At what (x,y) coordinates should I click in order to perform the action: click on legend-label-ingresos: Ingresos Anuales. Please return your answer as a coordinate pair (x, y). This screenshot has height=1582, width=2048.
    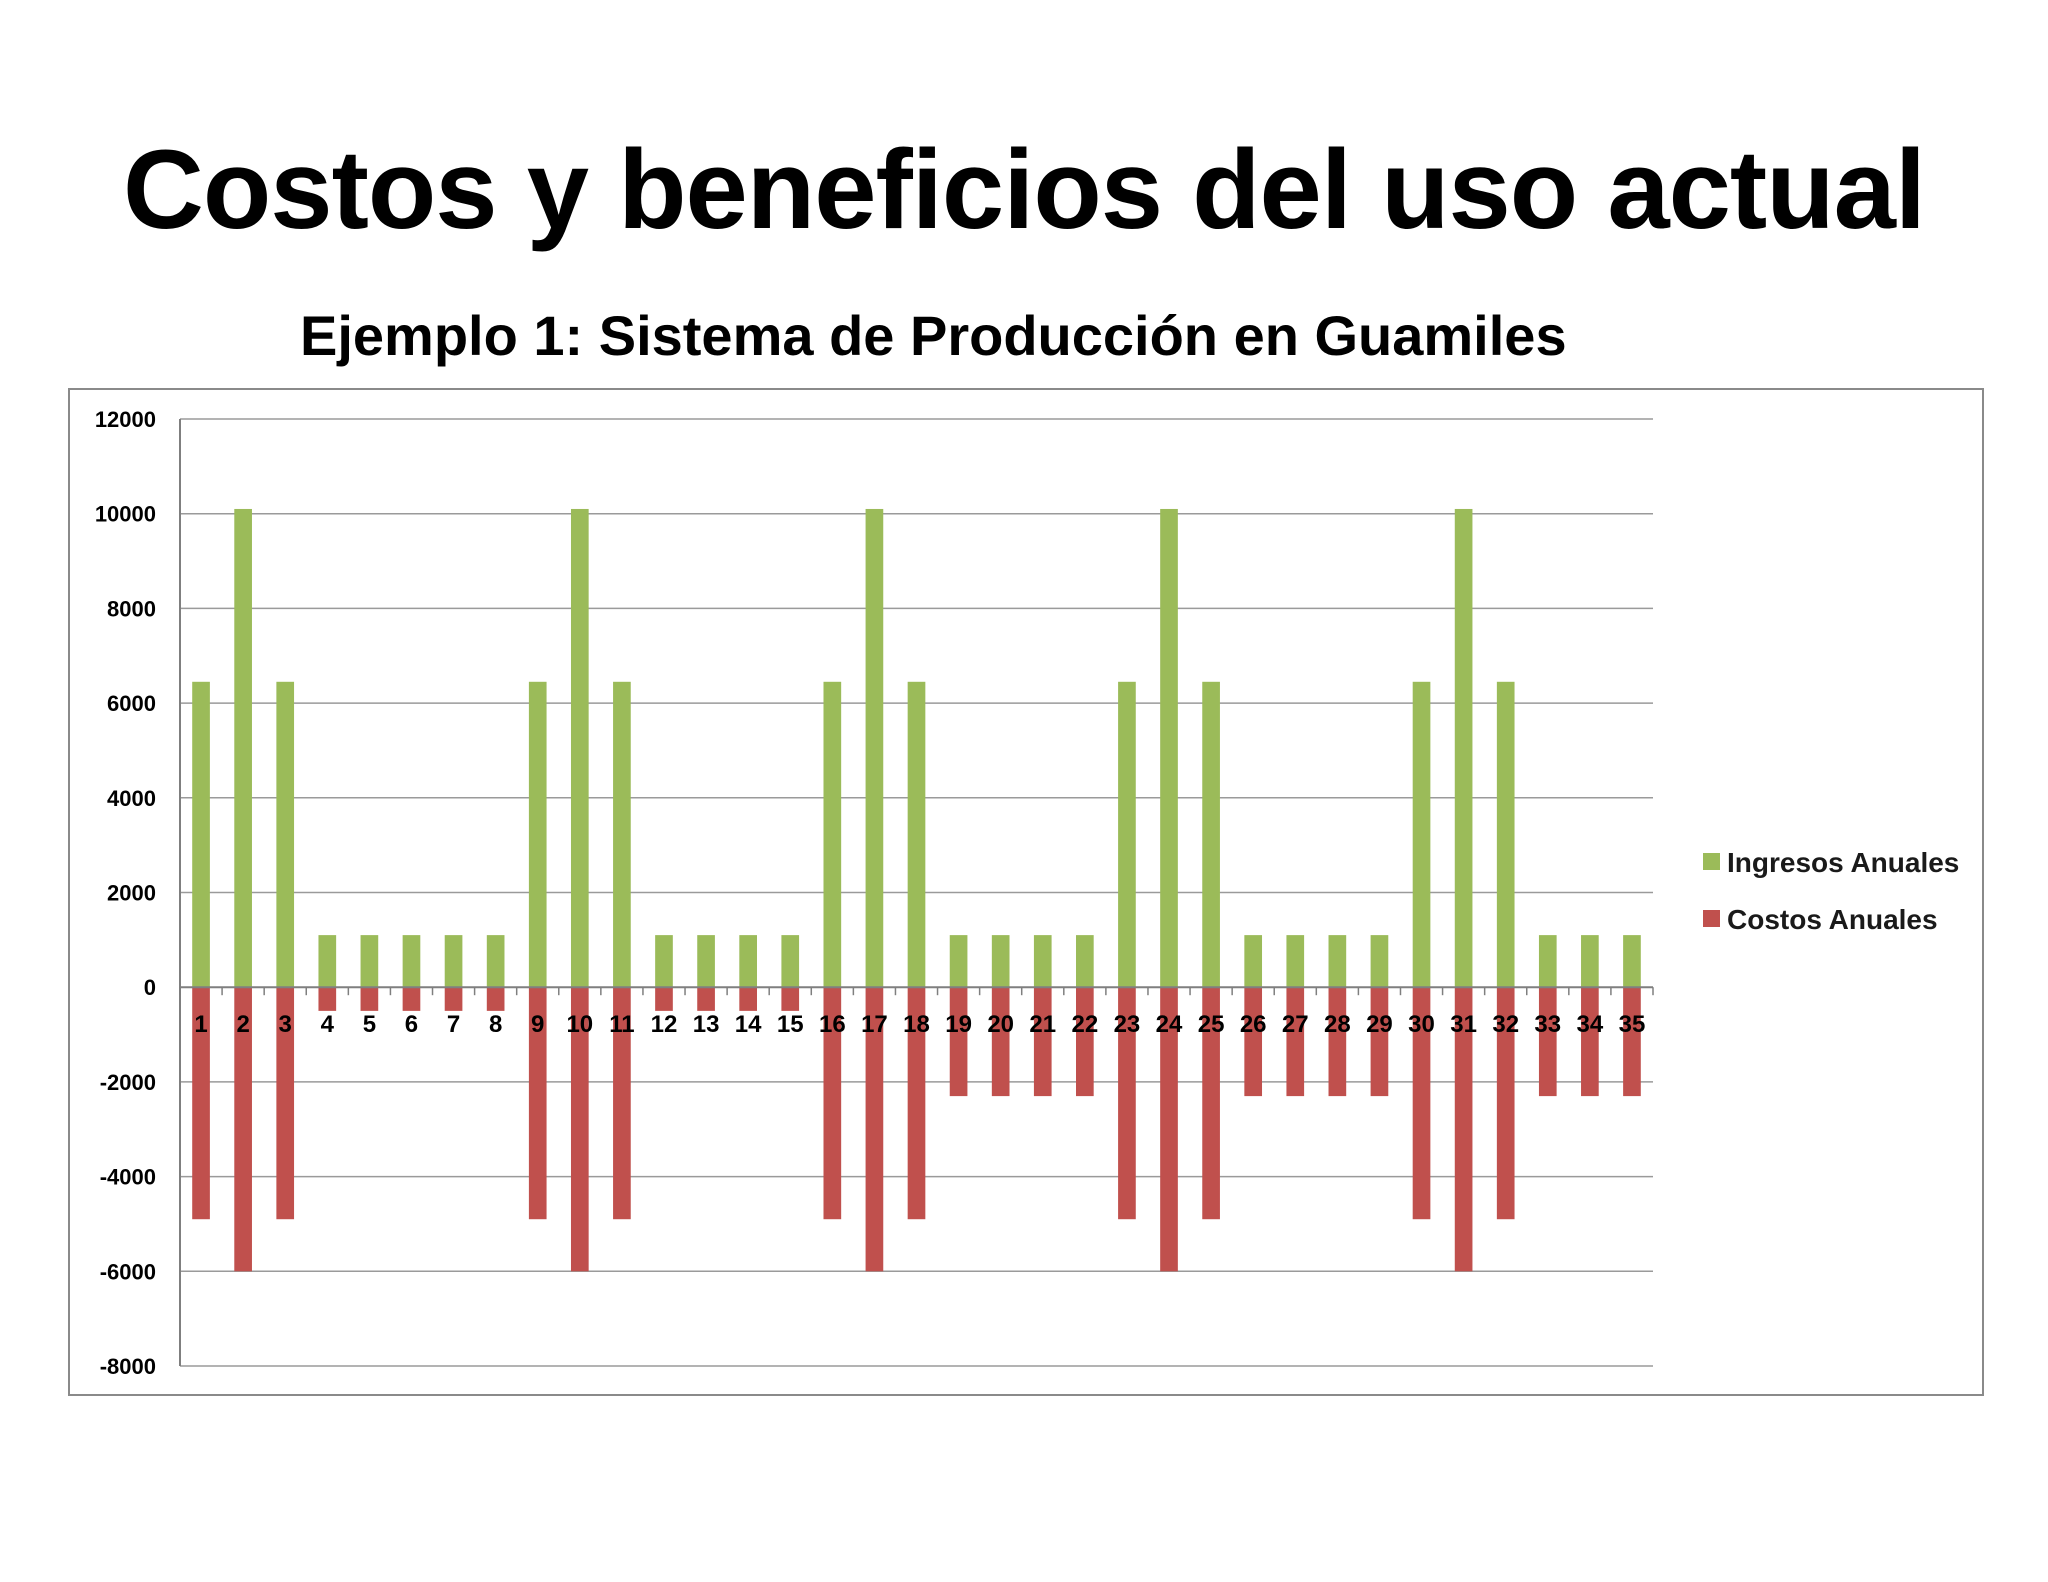
    Looking at the image, I should click on (1843, 862).